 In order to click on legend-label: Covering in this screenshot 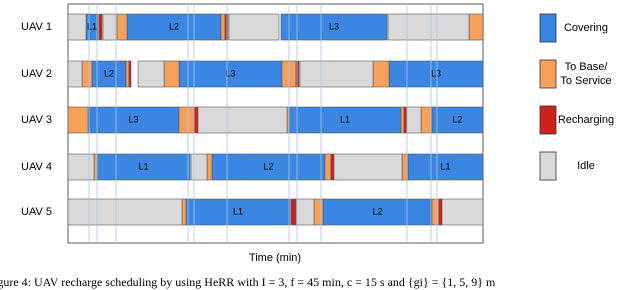, I will do `click(586, 28)`.